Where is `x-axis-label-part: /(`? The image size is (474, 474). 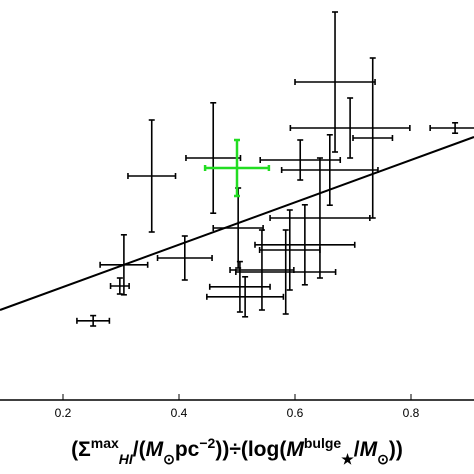 x-axis-label-part: /( is located at coordinates (139, 449).